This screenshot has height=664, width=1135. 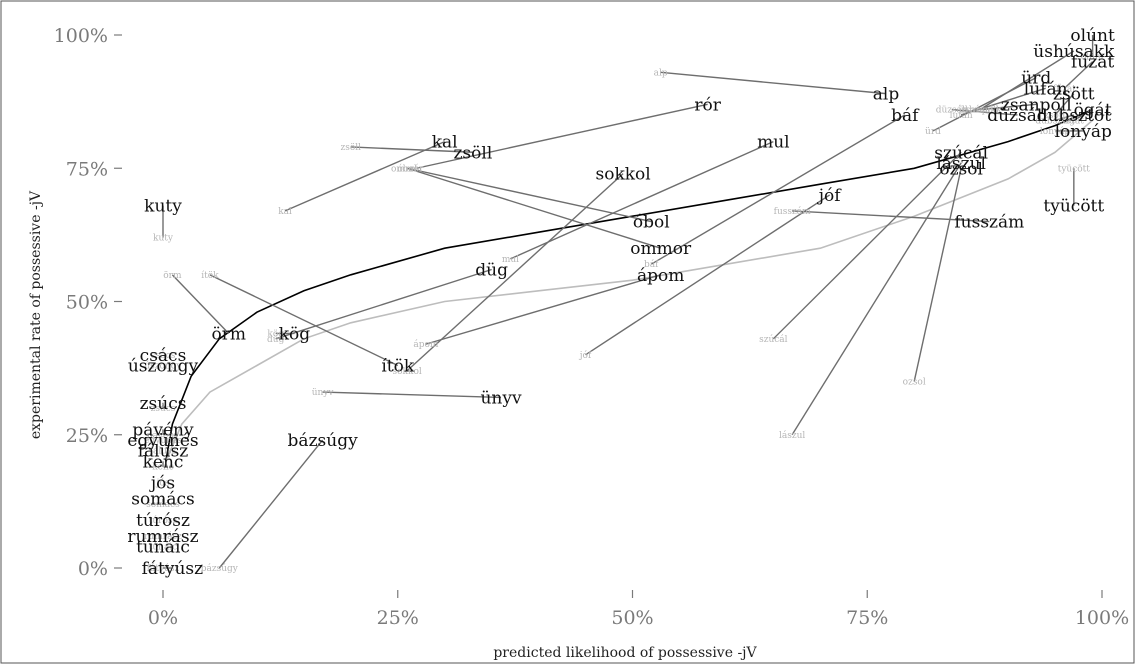 I want to click on experimental-label: együnés, so click(x=162, y=441).